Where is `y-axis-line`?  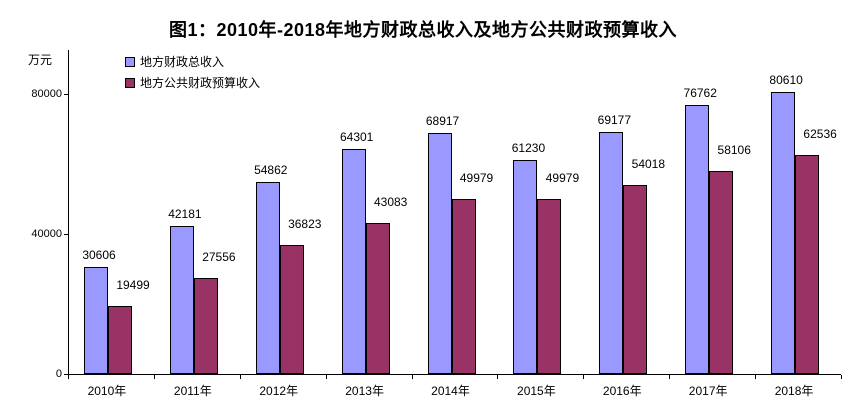 y-axis-line is located at coordinates (68, 212).